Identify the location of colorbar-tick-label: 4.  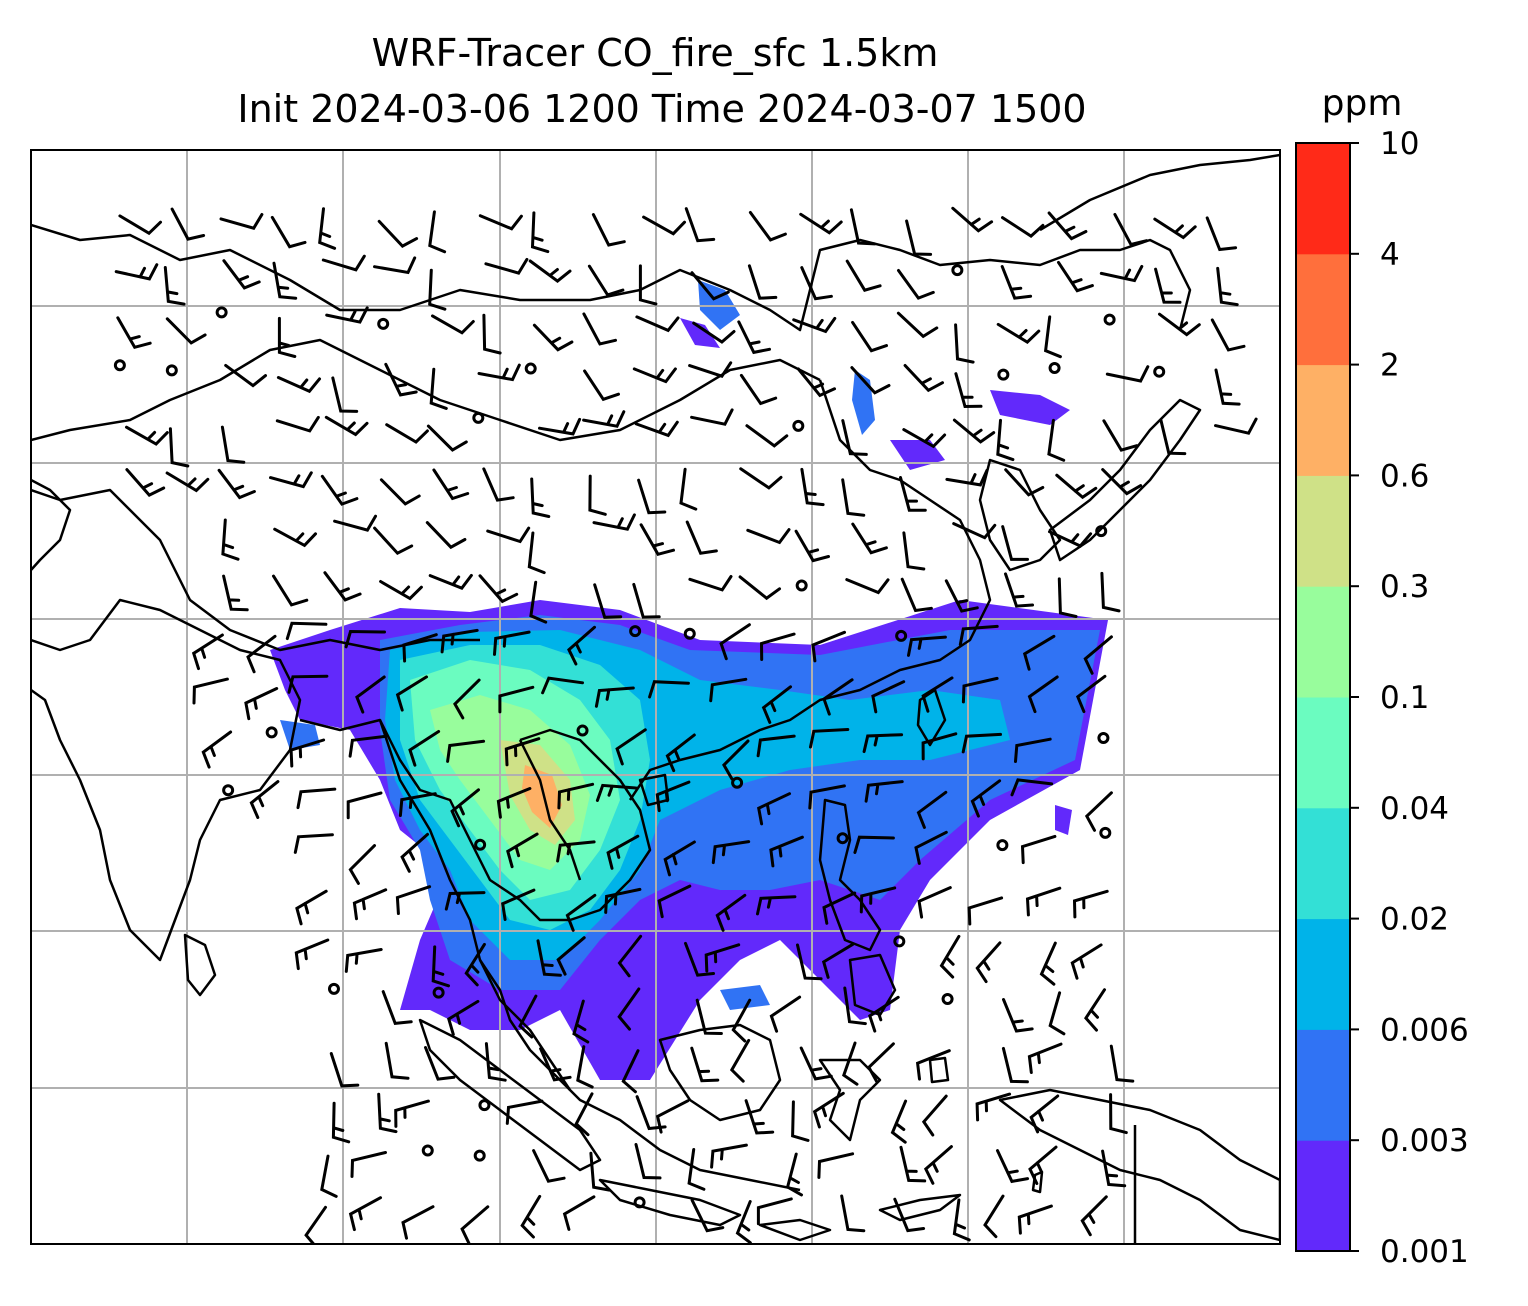
(1390, 255).